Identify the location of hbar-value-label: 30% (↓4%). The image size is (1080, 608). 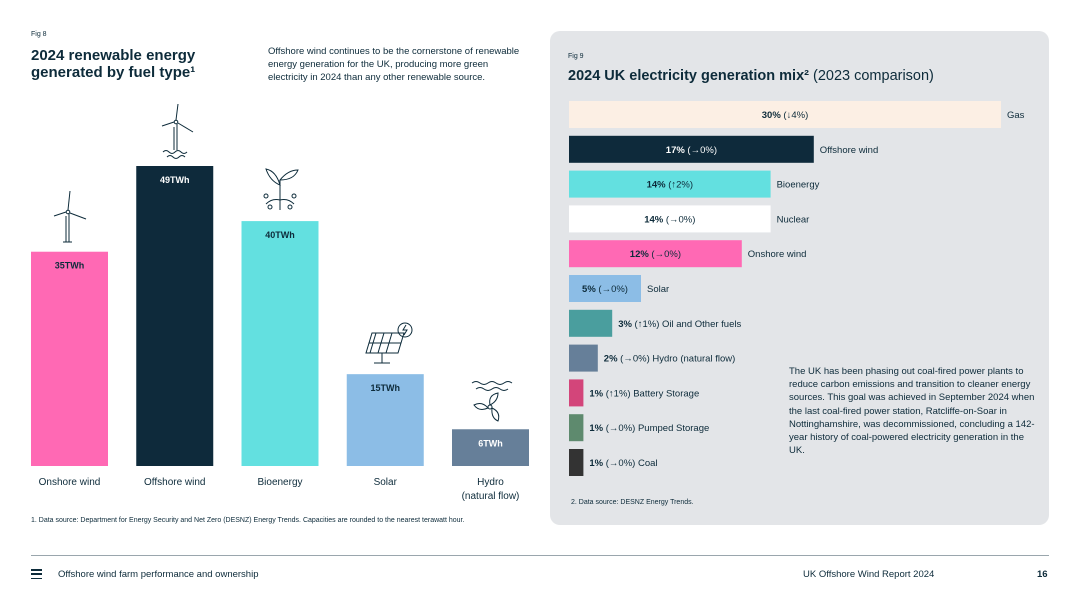
(785, 115).